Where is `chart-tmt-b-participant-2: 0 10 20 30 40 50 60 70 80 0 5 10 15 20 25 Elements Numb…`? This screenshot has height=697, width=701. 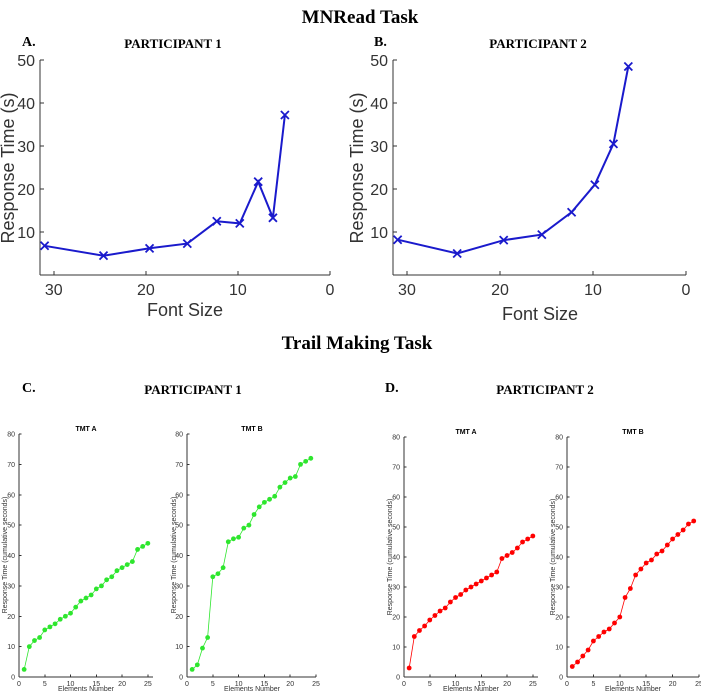
chart-tmt-b-participant-2: 0 10 20 30 40 50 60 70 80 0 5 10 15 20 25 Elements Numb… is located at coordinates (625, 561).